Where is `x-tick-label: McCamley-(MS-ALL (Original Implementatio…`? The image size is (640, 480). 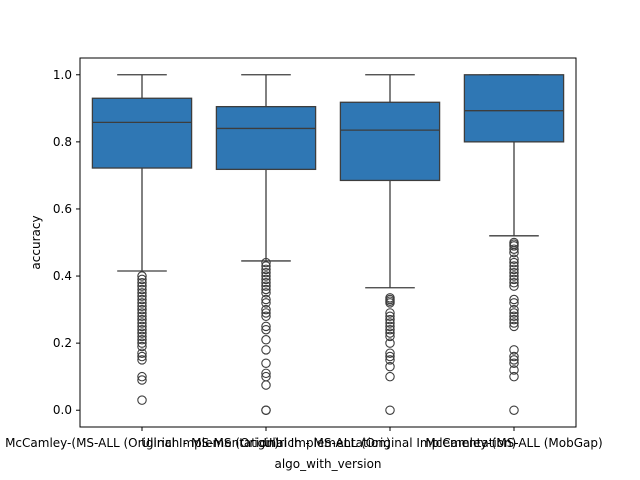
x-tick-label: McCamley-(MS-ALL (Original Implementatio… is located at coordinates (142, 443).